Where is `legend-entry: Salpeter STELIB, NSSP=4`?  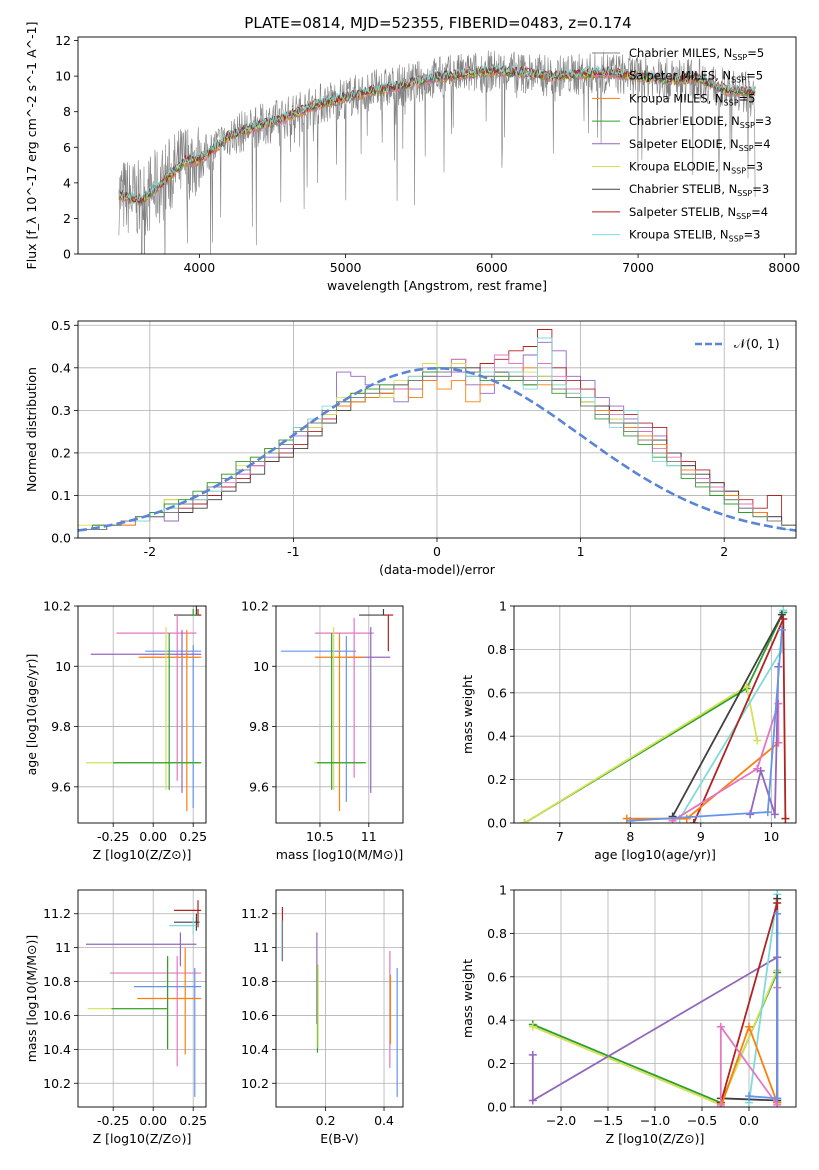 legend-entry: Salpeter STELIB, NSSP=4 is located at coordinates (698, 213).